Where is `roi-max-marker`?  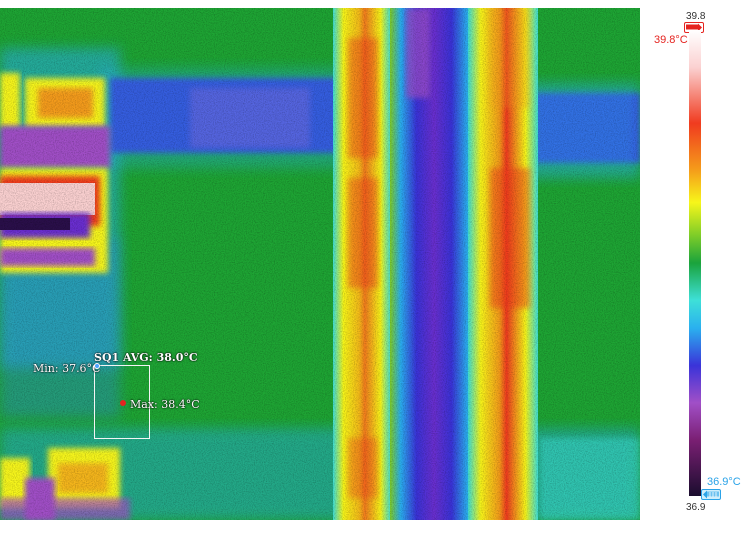 roi-max-marker is located at coordinates (123, 403).